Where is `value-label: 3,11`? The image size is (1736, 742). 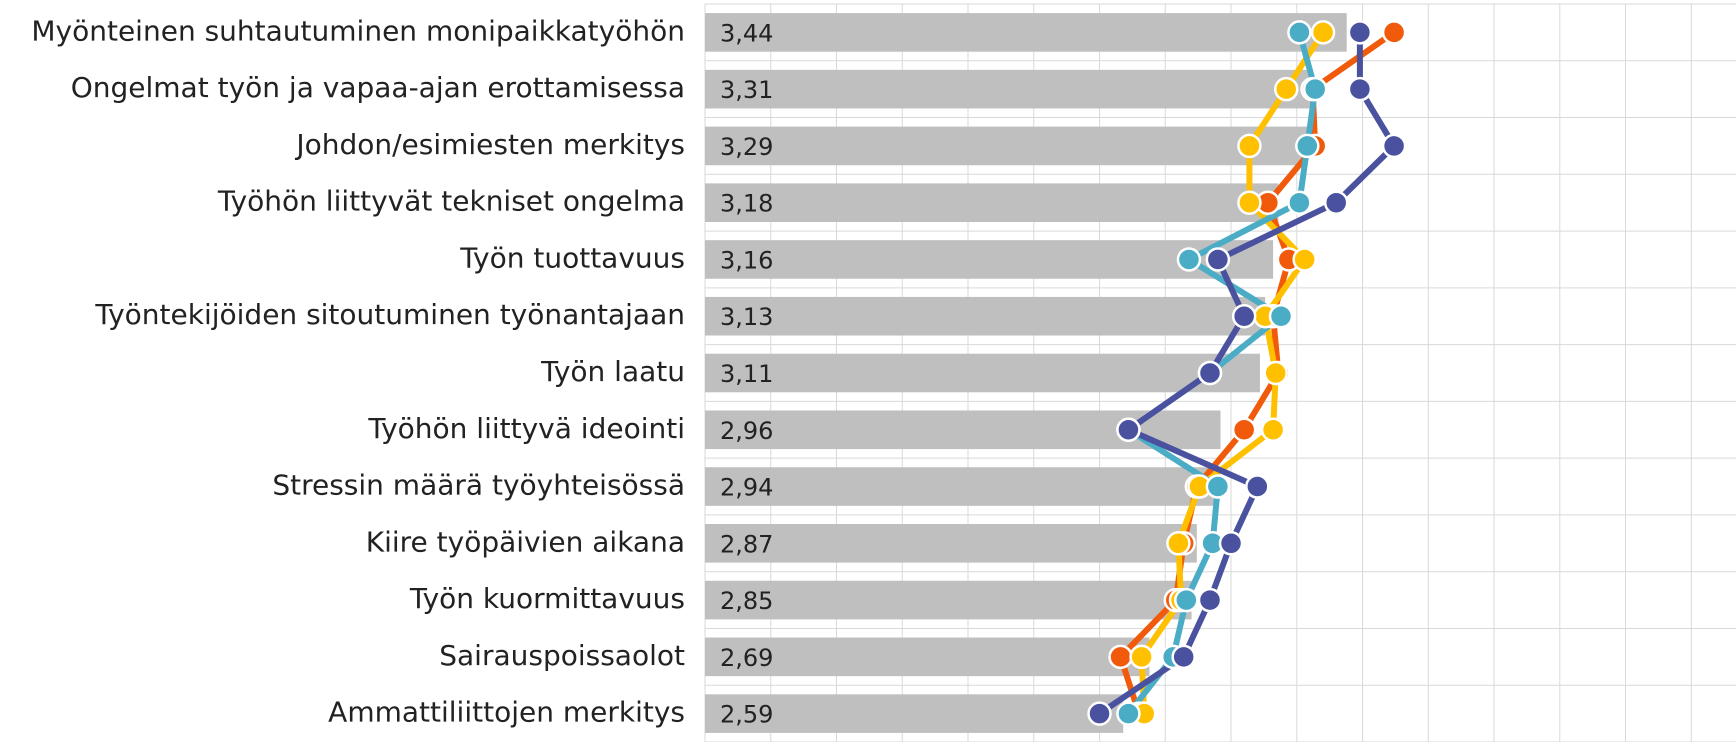
value-label: 3,11 is located at coordinates (746, 374).